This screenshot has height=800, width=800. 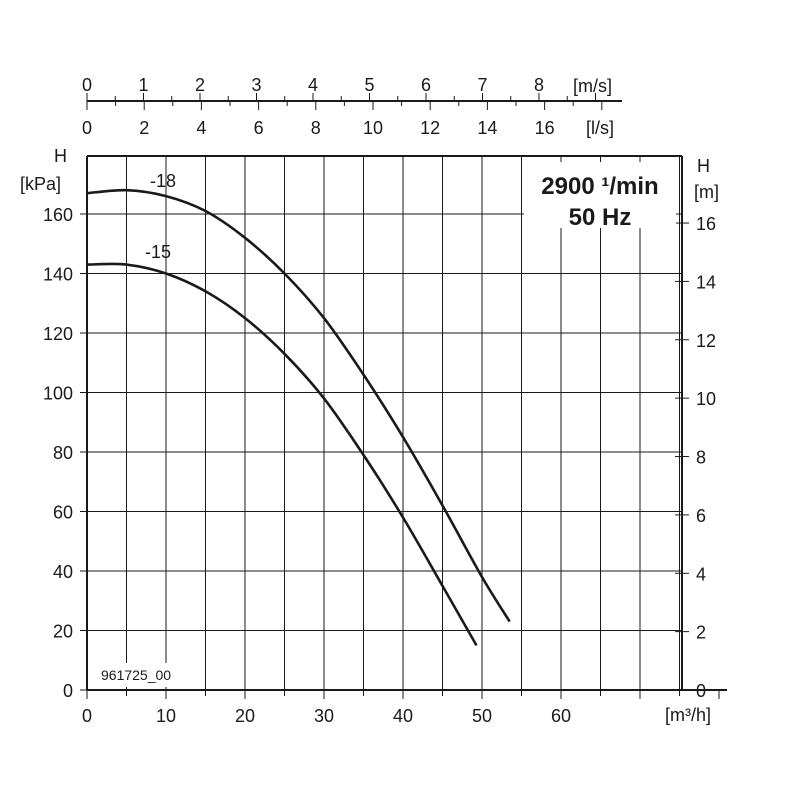 I want to click on y-right-tick-label: 16, so click(x=706, y=224).